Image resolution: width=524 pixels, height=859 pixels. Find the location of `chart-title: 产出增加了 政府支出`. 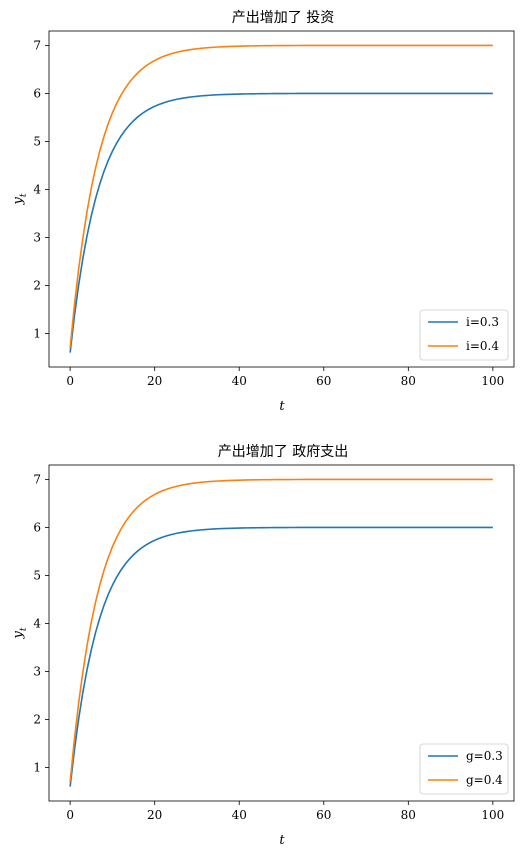

chart-title: 产出增加了 政府支出 is located at coordinates (283, 452).